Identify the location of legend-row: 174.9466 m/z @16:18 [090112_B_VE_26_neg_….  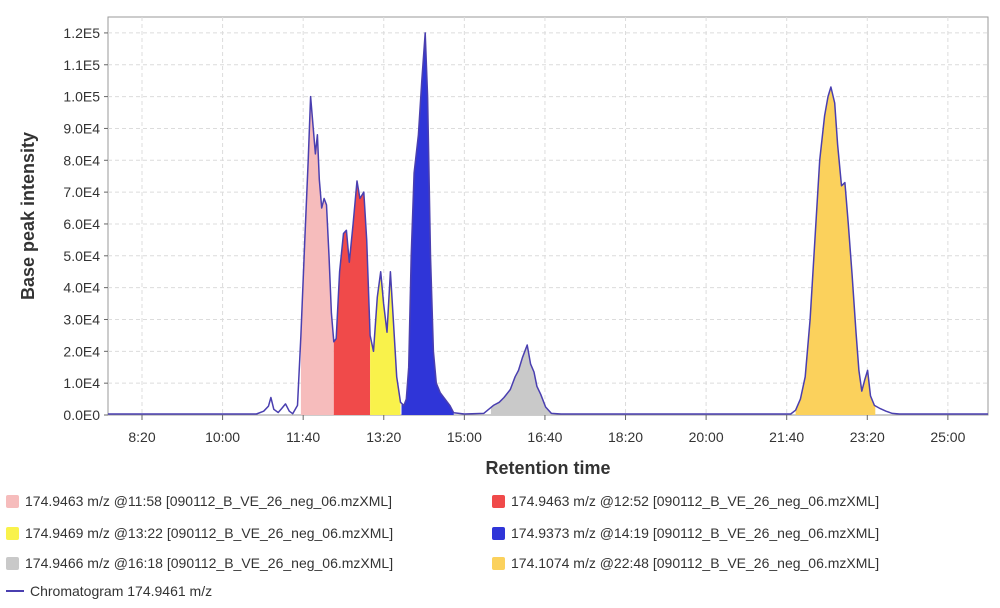
(500, 563).